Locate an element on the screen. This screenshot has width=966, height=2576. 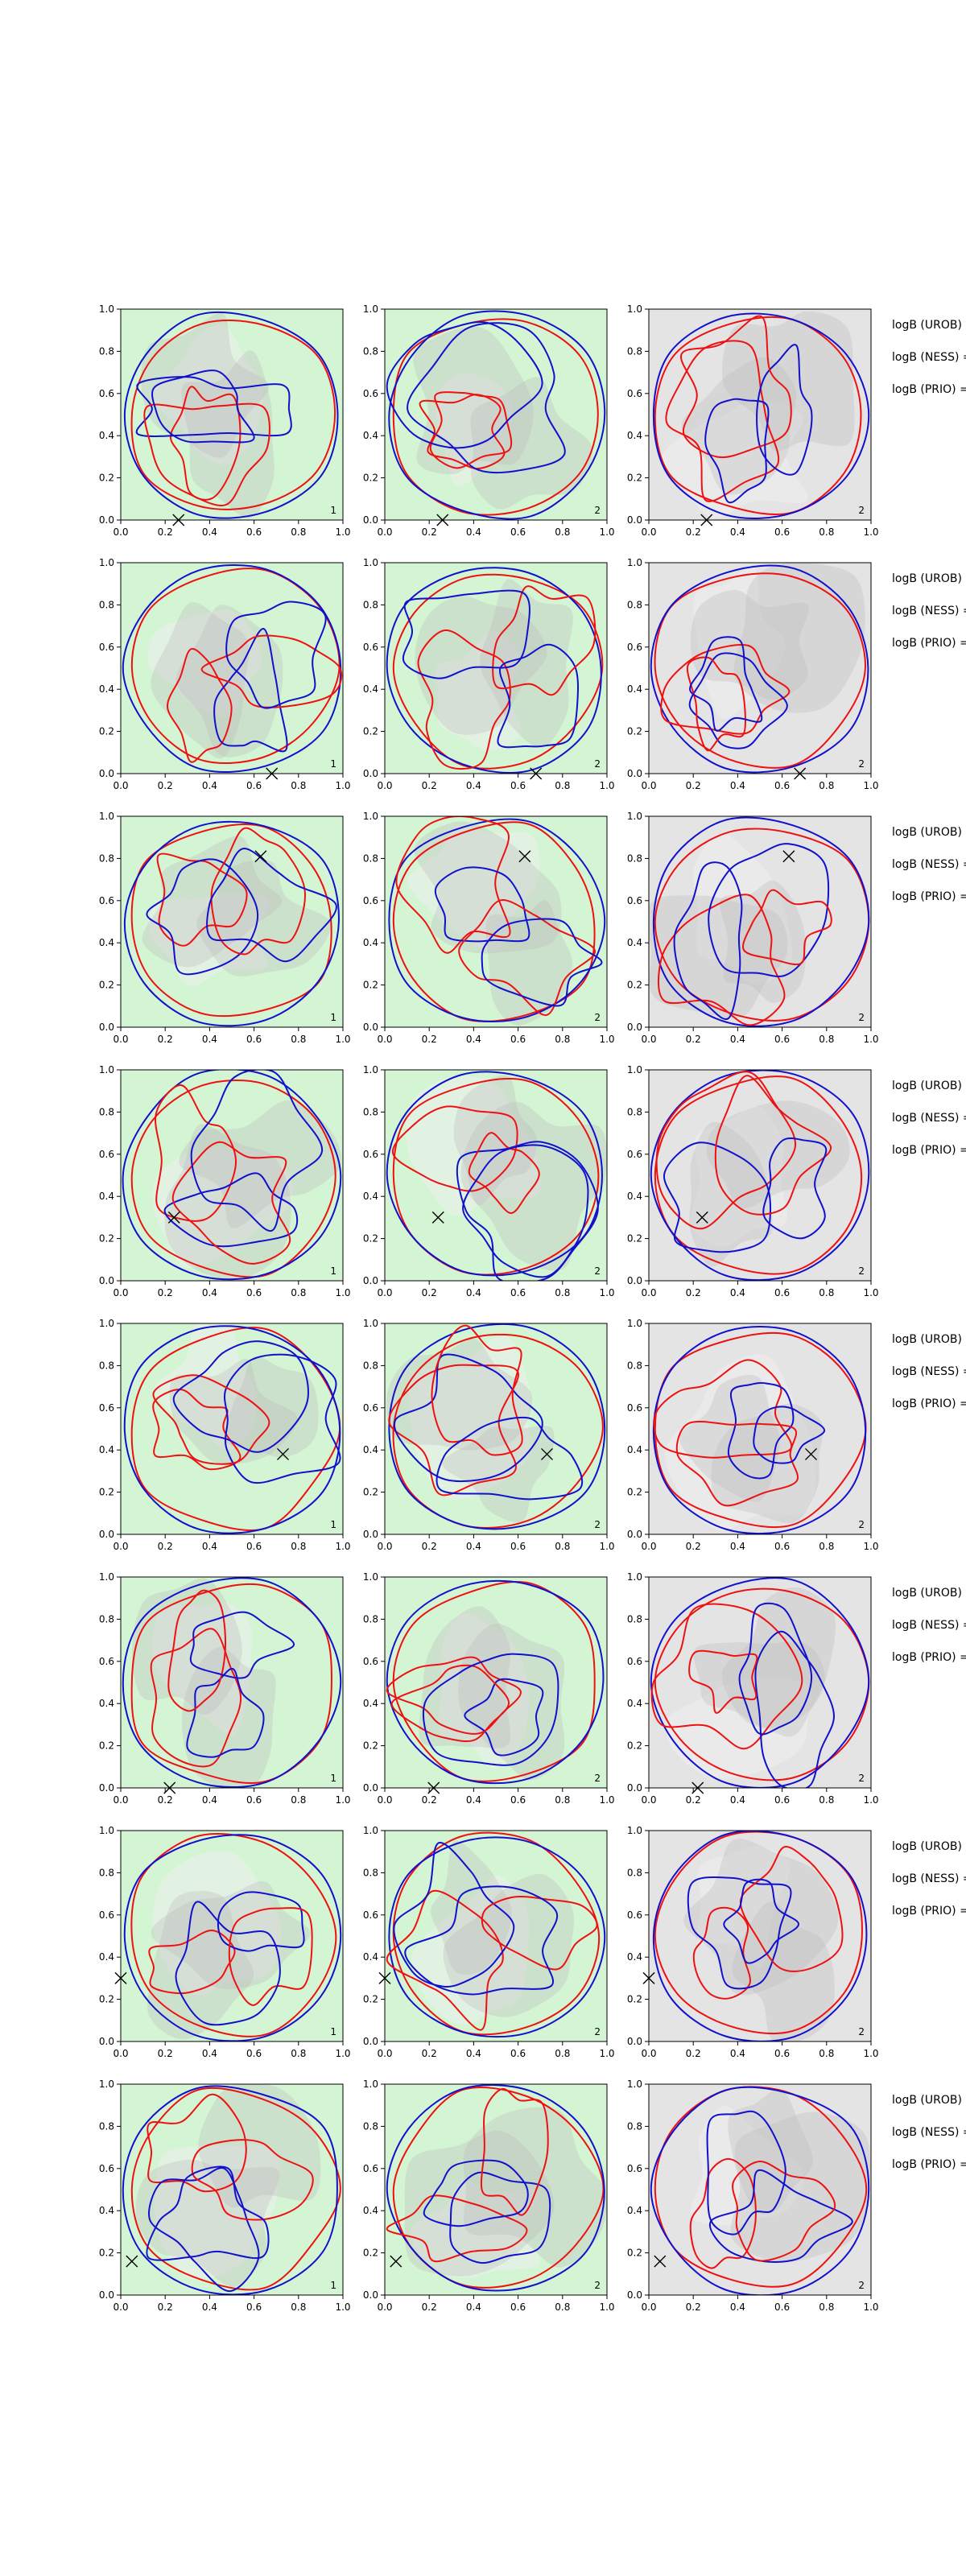
panel-r8-c2: 2 0.00.0 0.2 0.2 0.4 0.4 0.6 0.6 0.8 0.8 1.0 1.0 is located at coordinates (489, 2196).